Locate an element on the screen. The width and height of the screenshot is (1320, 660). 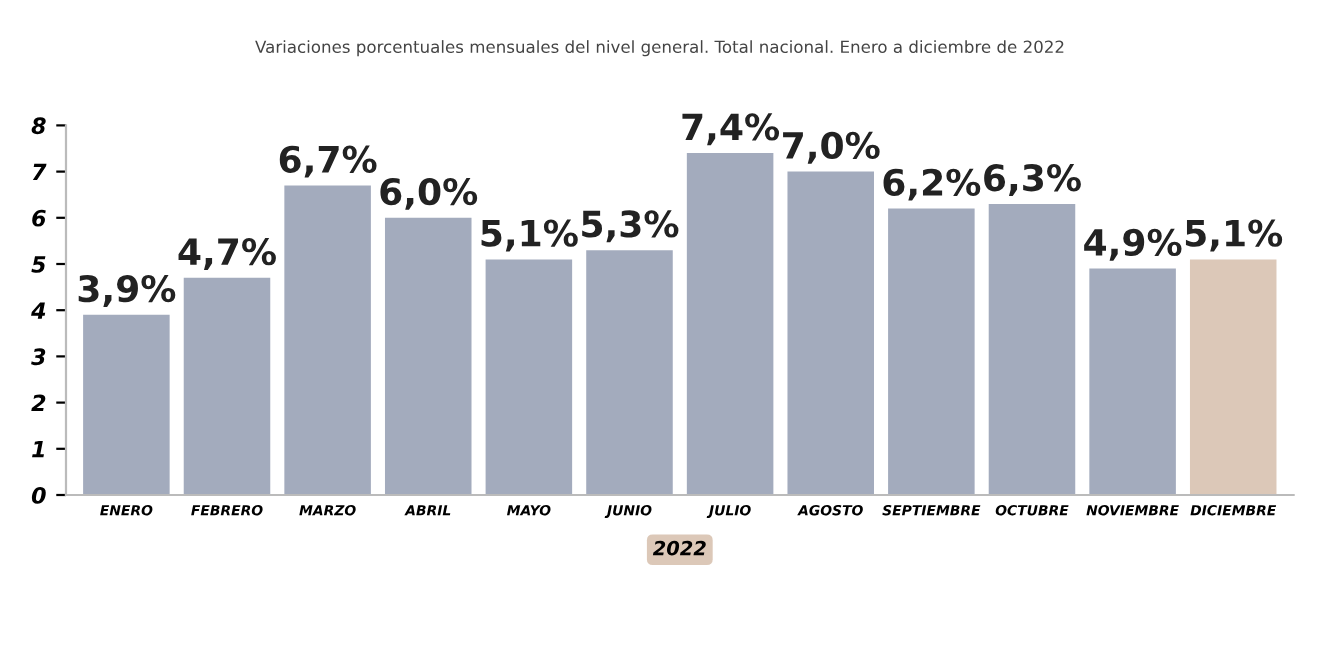
data-label: 6,2% is located at coordinates (932, 184).